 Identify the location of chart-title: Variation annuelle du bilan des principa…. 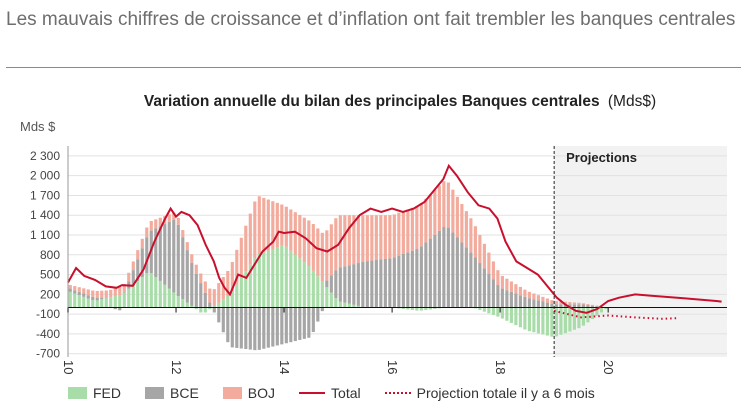
(400, 101).